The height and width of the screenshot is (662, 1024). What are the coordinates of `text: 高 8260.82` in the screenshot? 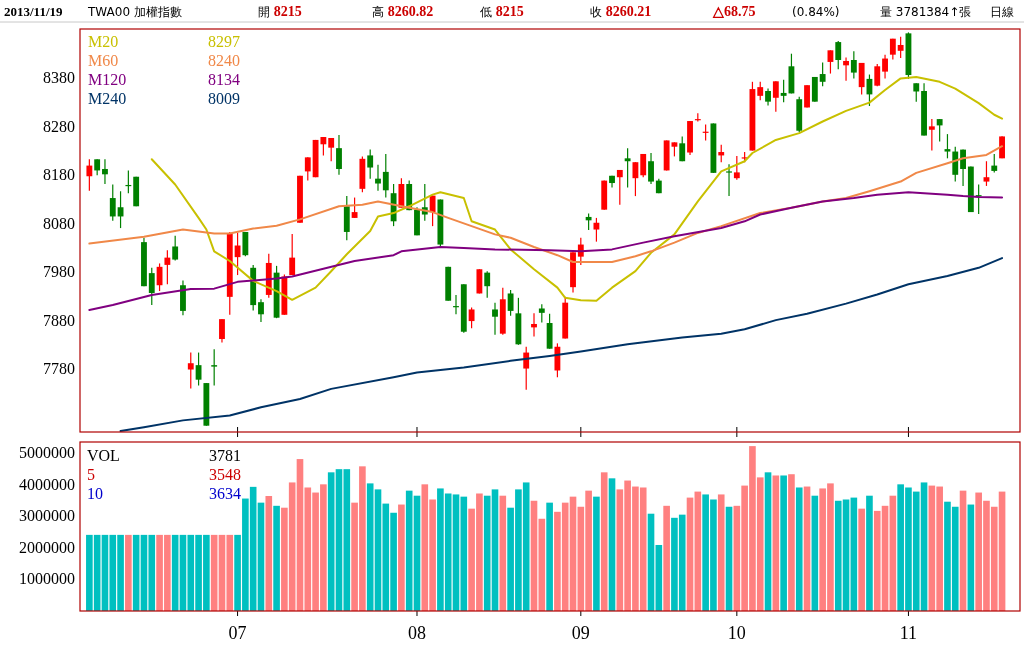 It's located at (403, 11).